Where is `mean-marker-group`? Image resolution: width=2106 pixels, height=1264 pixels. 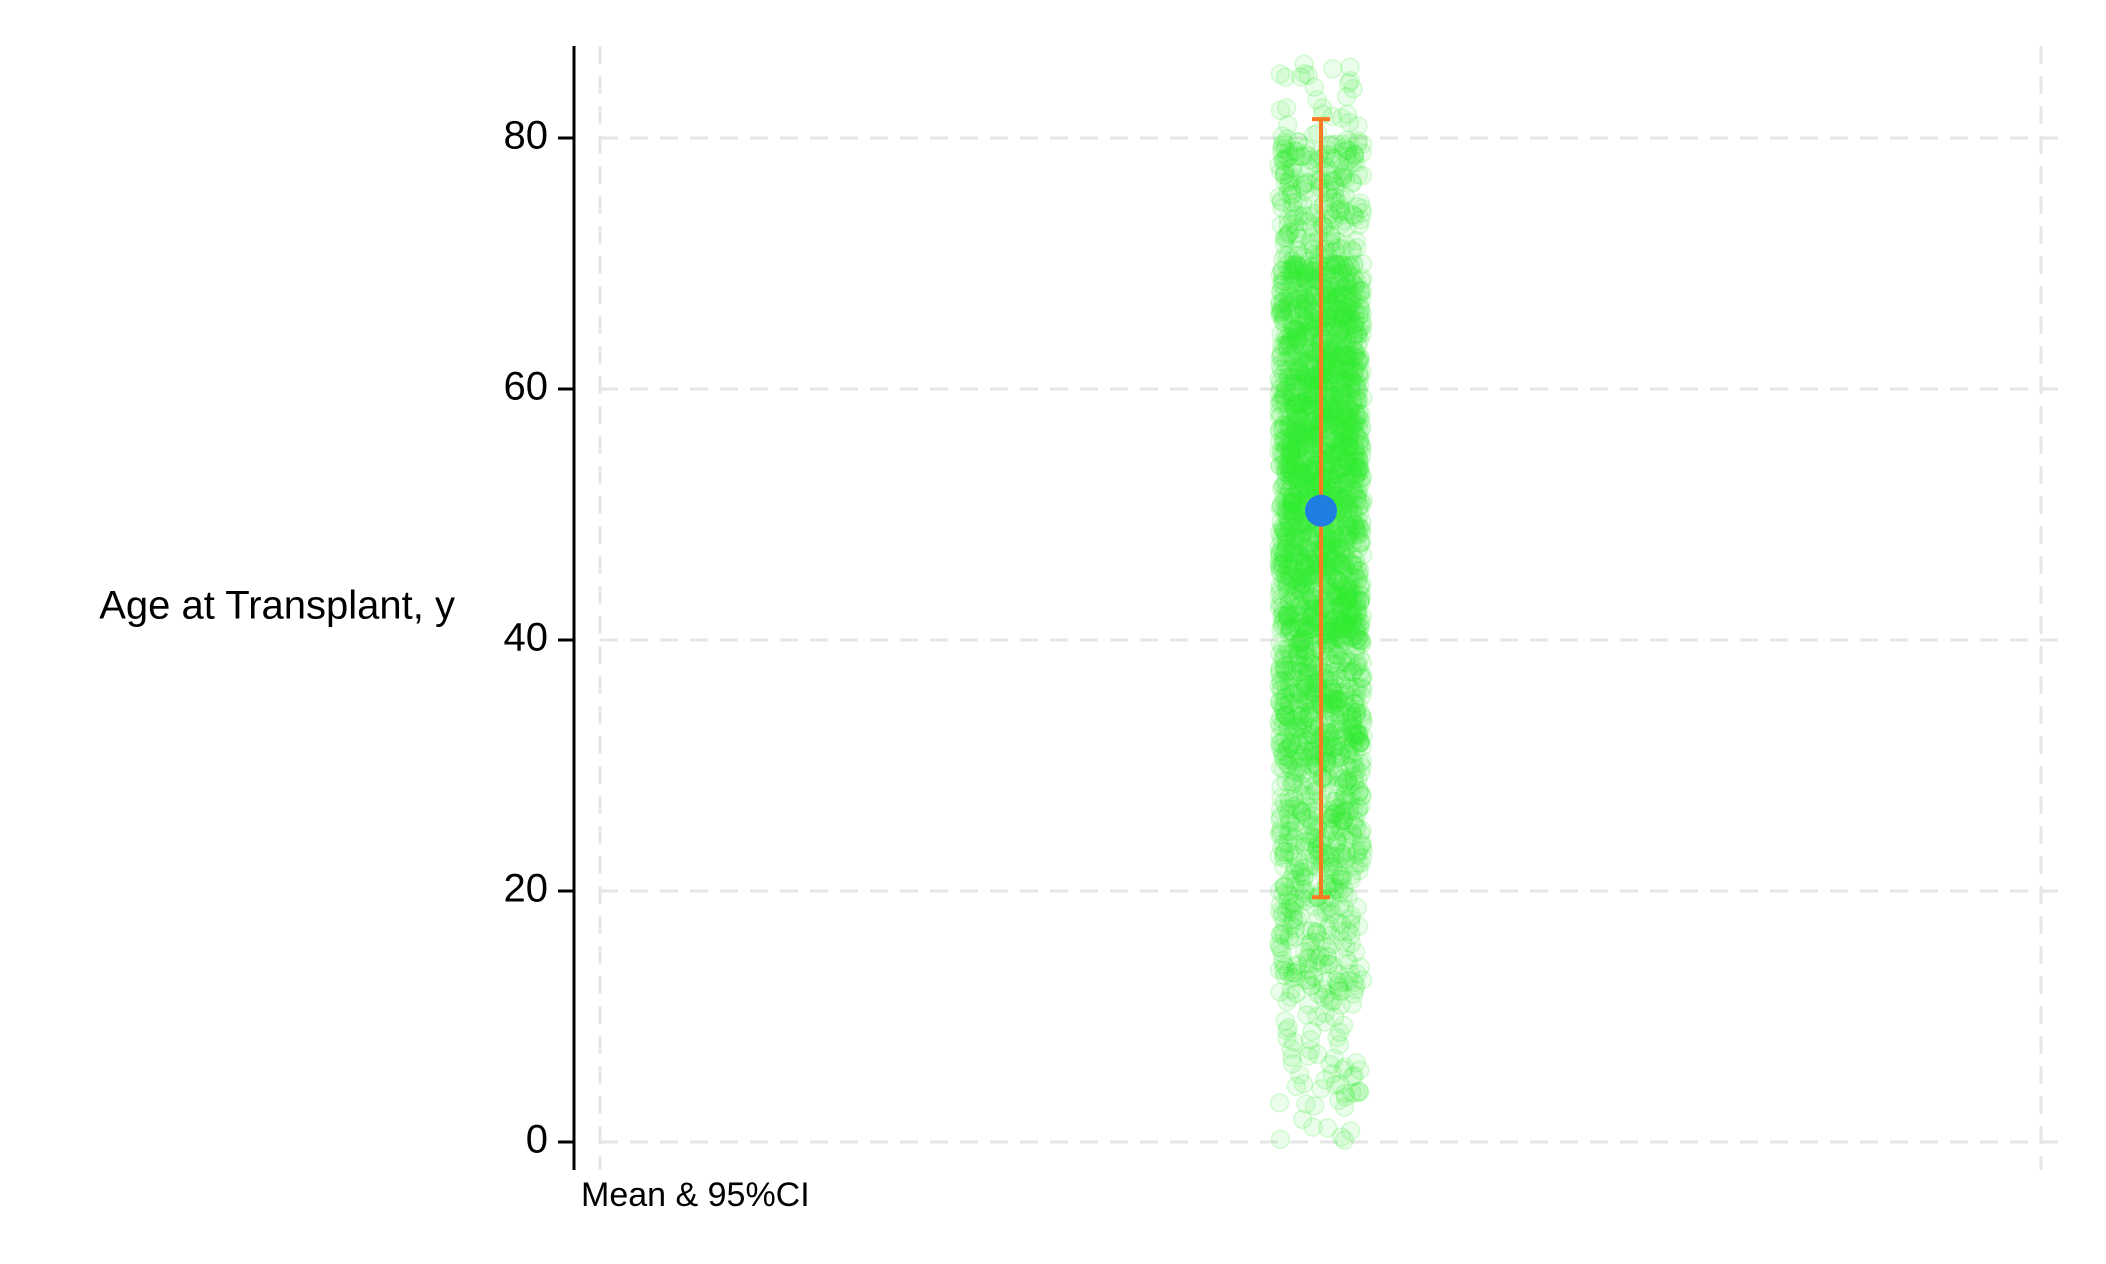
mean-marker-group is located at coordinates (1321, 510).